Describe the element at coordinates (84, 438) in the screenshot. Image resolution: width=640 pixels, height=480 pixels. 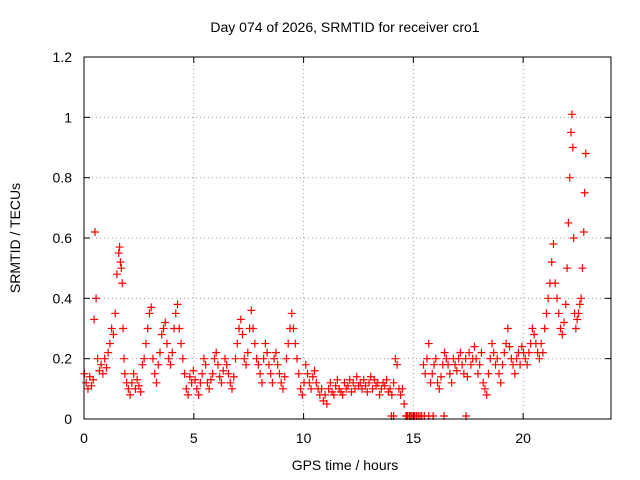
I see `x-tick-label: 0` at that location.